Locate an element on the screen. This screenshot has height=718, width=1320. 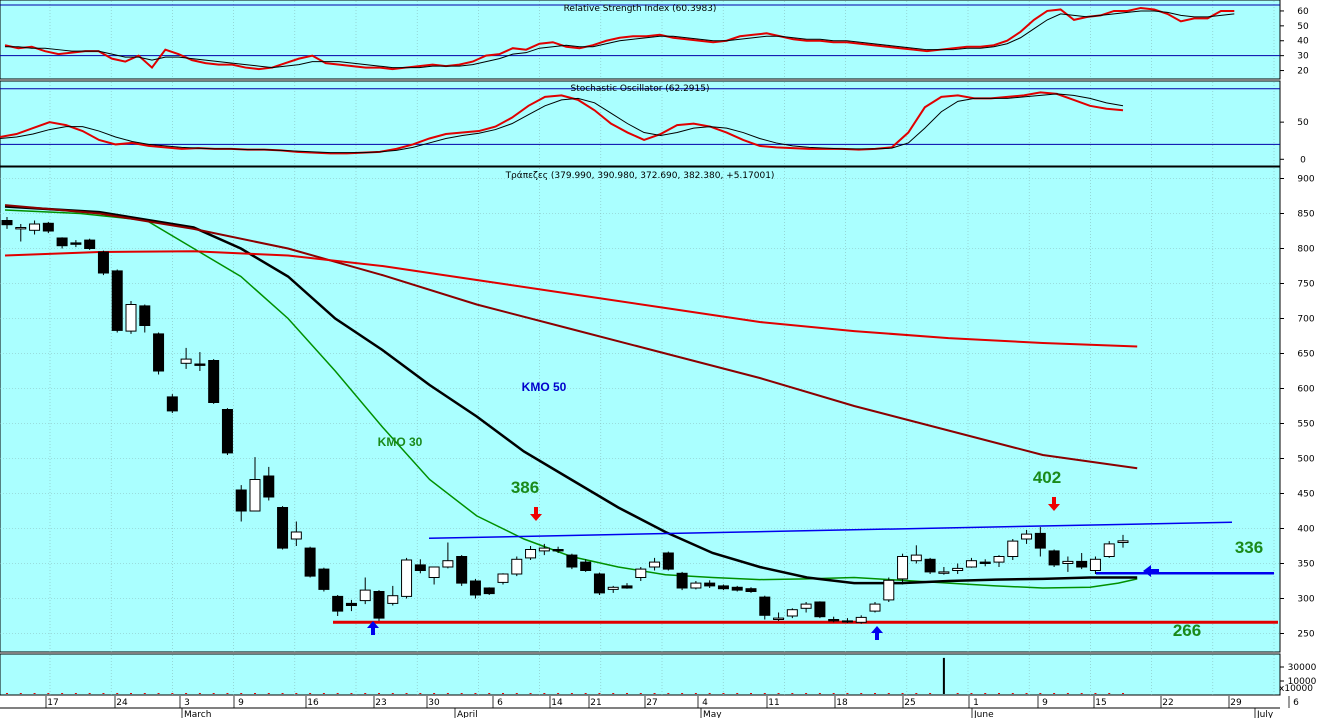
kmo50-label: KMO 50 is located at coordinates (544, 387).